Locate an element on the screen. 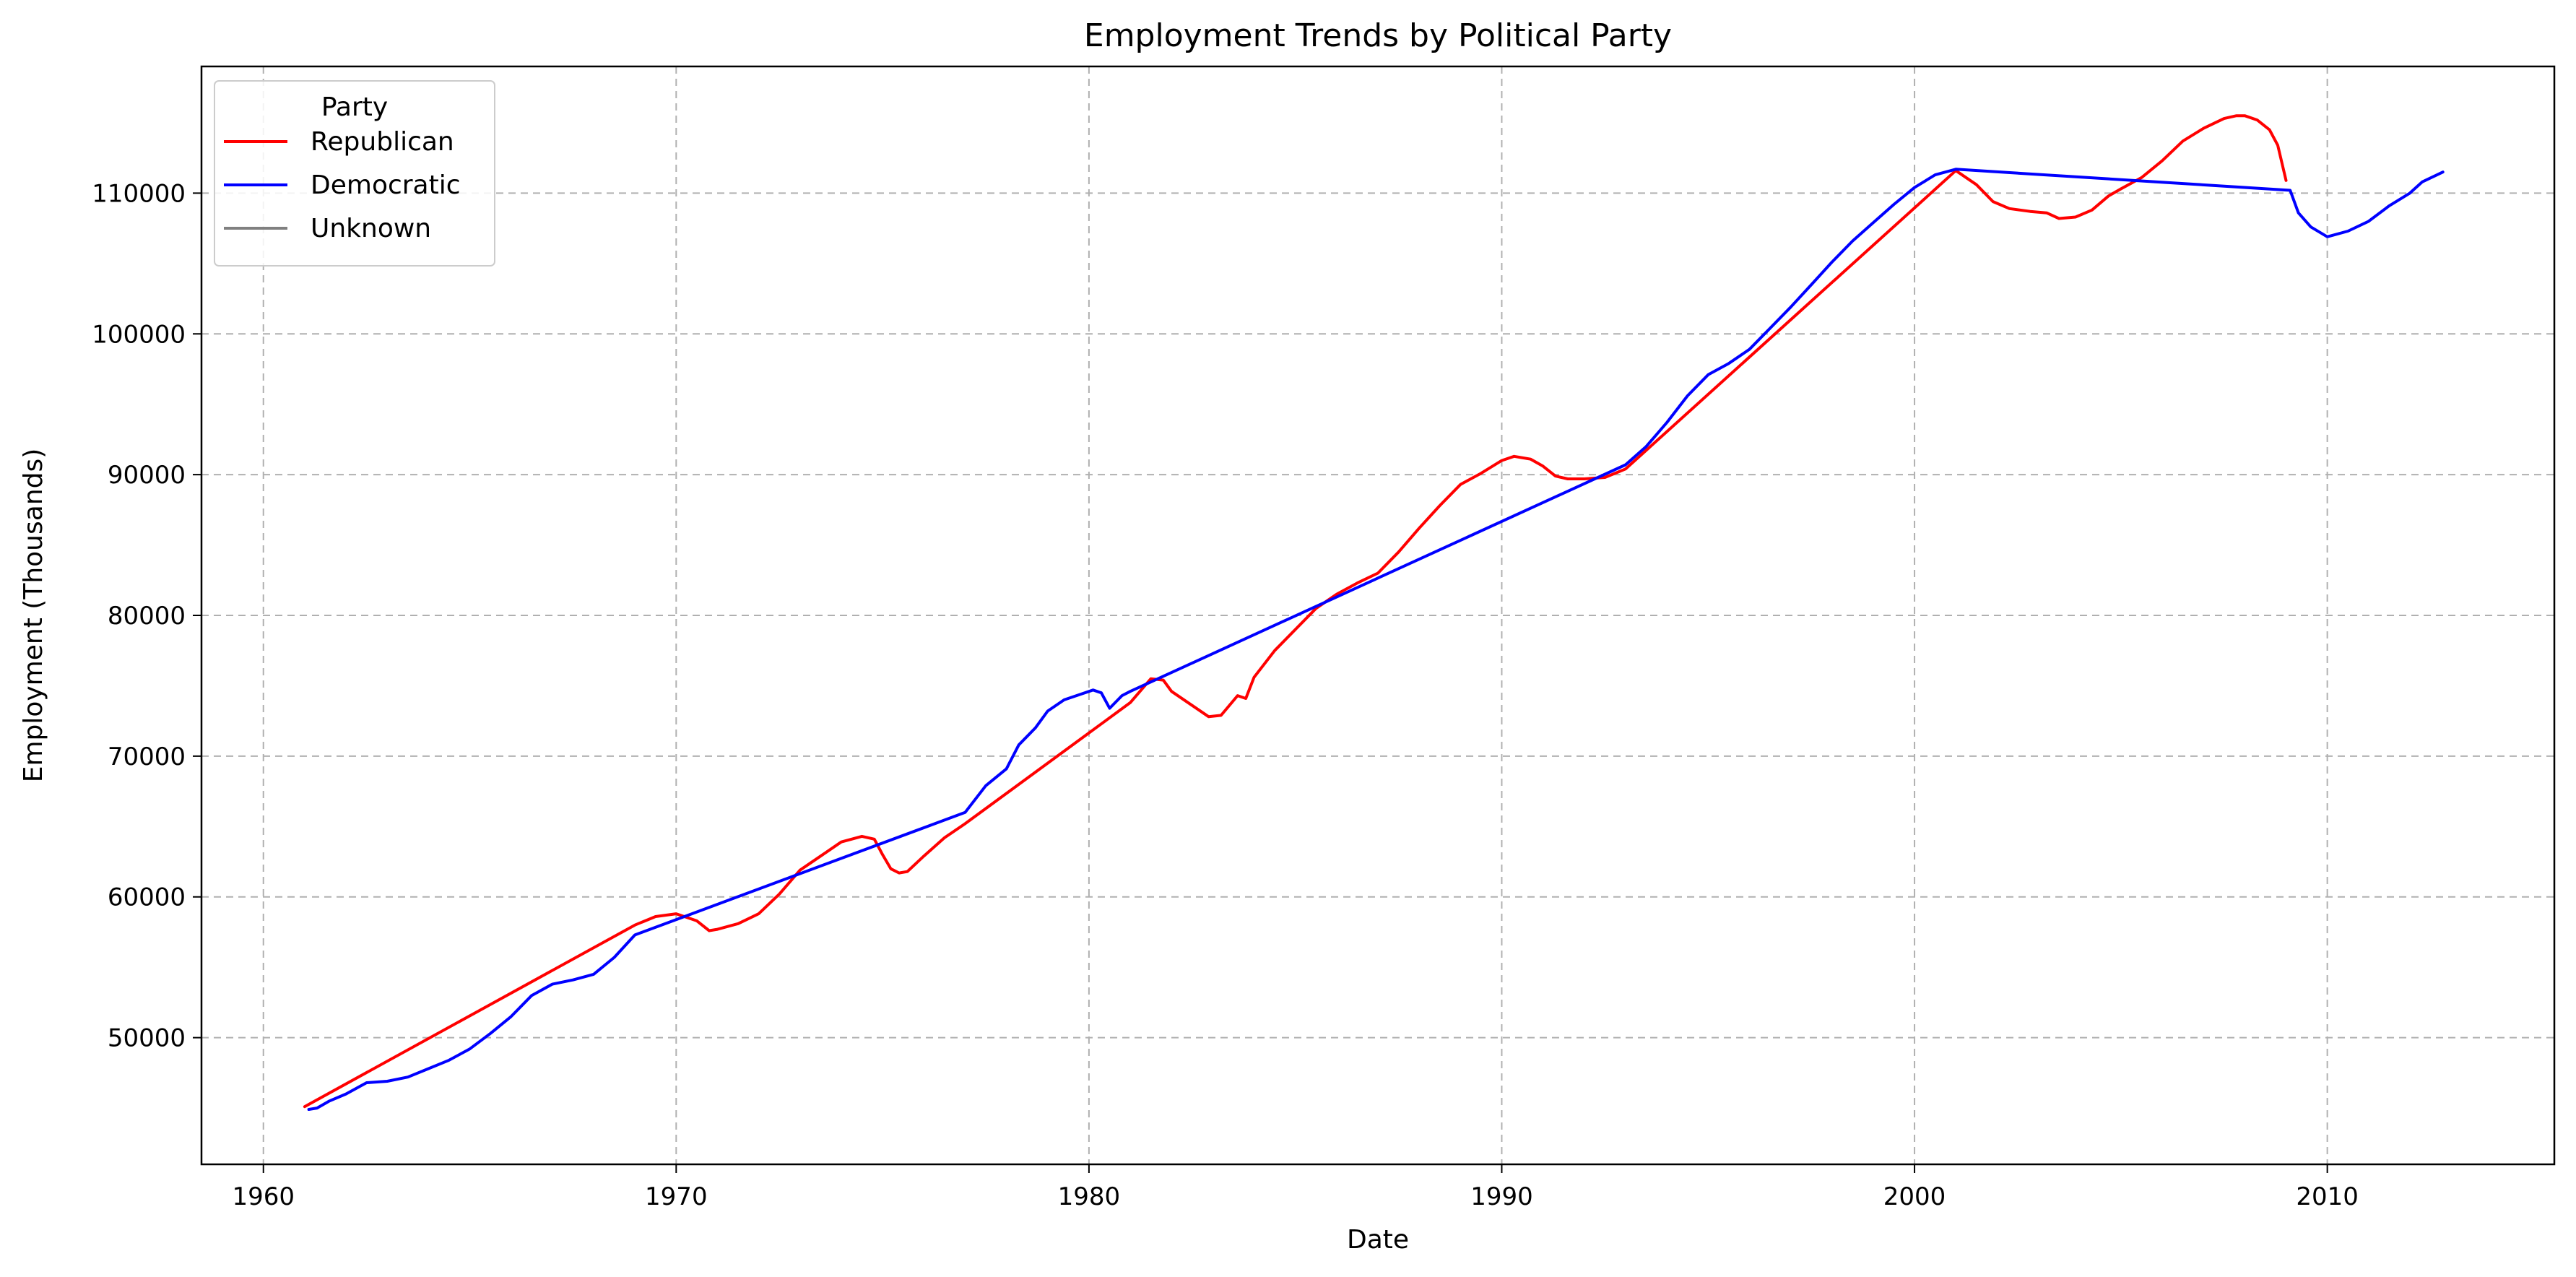 The height and width of the screenshot is (1277, 2576). y-tick-label: 80000 is located at coordinates (147, 616).